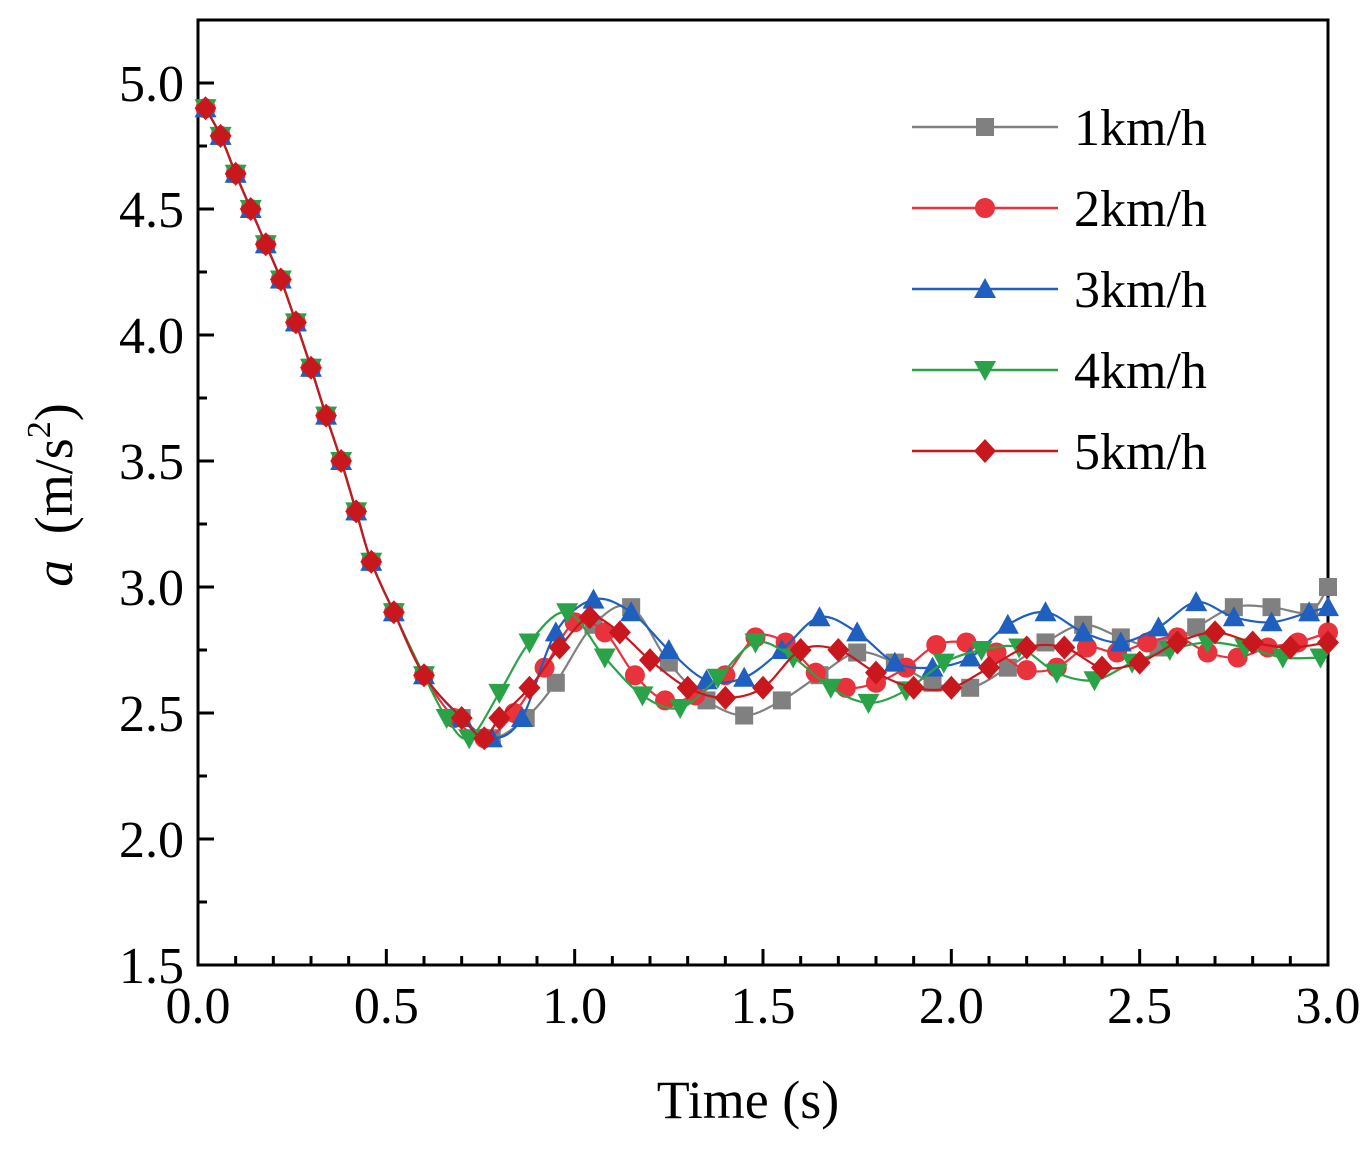 Image resolution: width=1372 pixels, height=1157 pixels. I want to click on y-axis-title: a (m/s2), so click(52, 495).